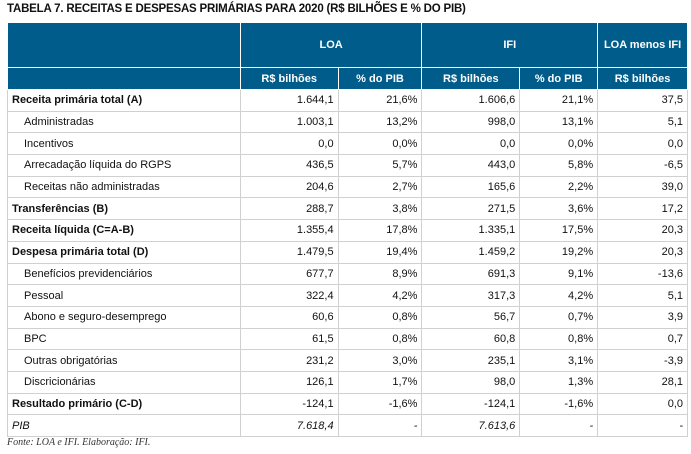 The width and height of the screenshot is (691, 454). Describe the element at coordinates (471, 339) in the screenshot. I see `cell-value: 60,8` at that location.